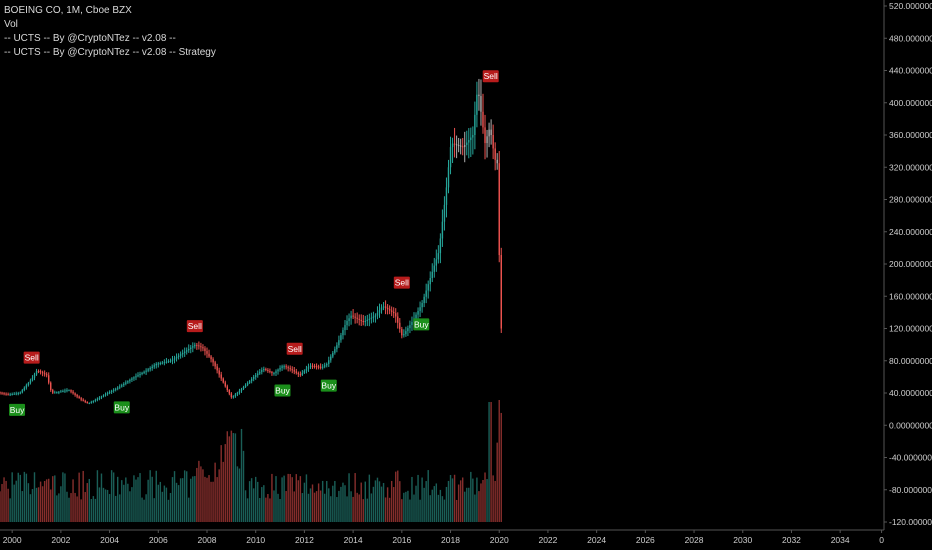 This screenshot has width=932, height=550. Describe the element at coordinates (68, 10) in the screenshot. I see `symbol-title: BOEING CO, 1M, Cboe BZX` at that location.